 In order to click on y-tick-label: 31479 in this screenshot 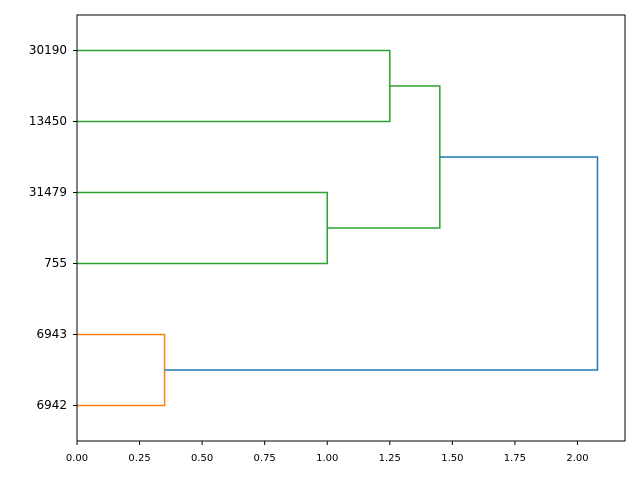, I will do `click(48, 192)`.